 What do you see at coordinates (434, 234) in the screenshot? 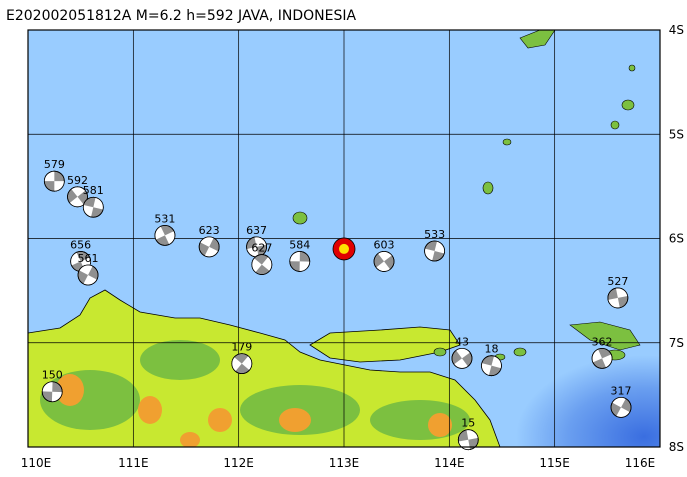
I see `event-label: 533` at bounding box center [434, 234].